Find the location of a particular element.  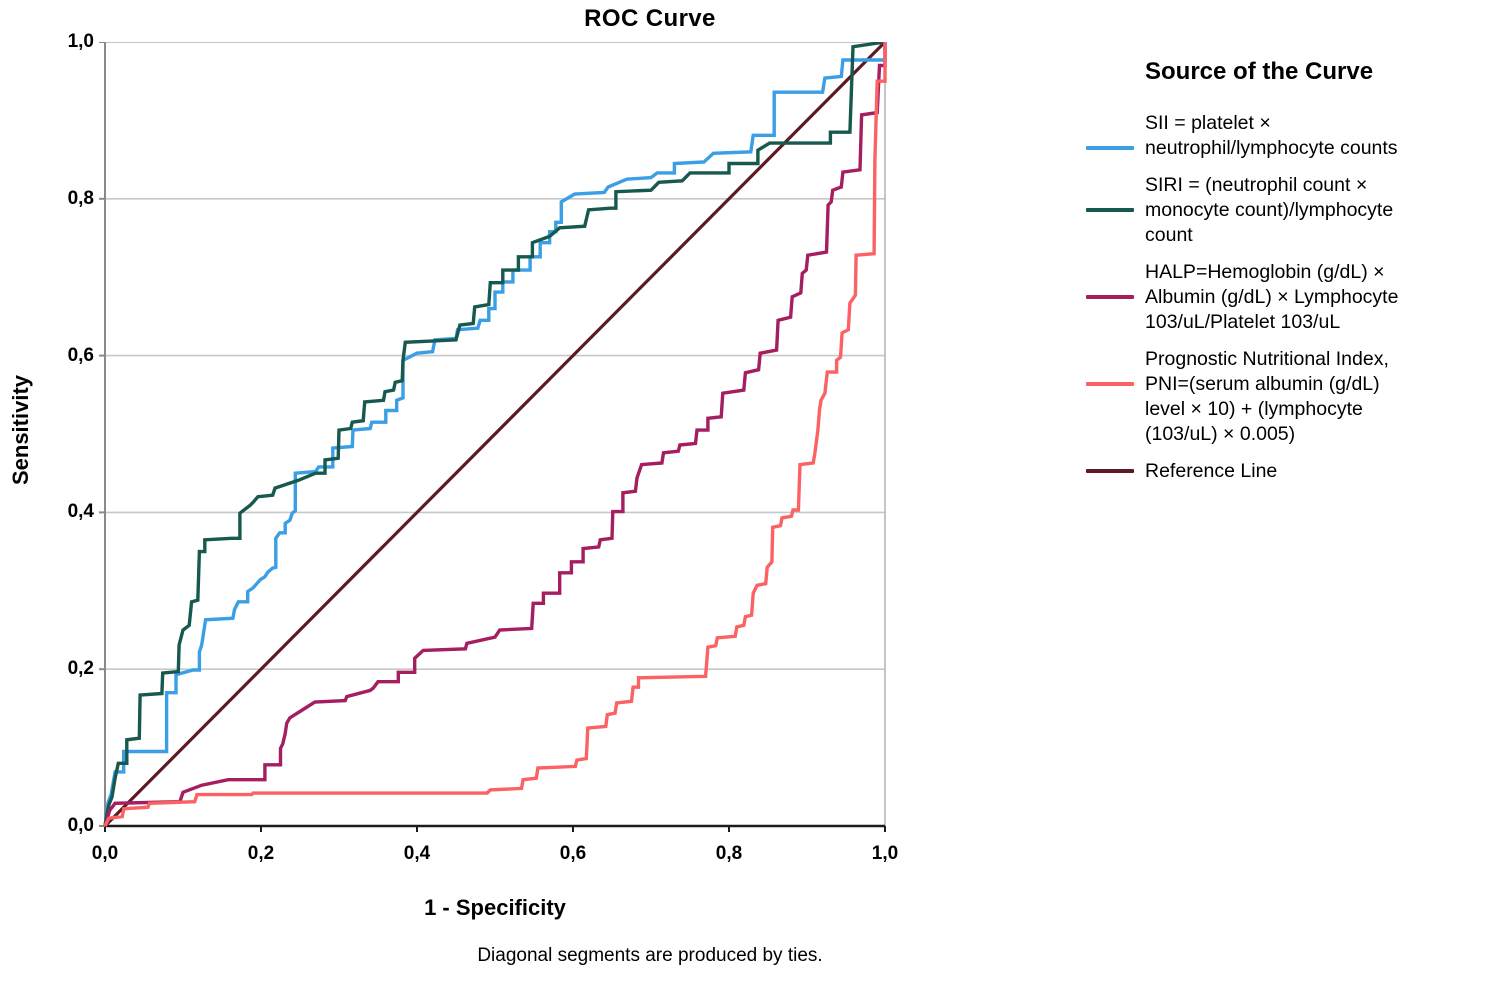

x-tick-label-0,6: 0,6 is located at coordinates (573, 853).